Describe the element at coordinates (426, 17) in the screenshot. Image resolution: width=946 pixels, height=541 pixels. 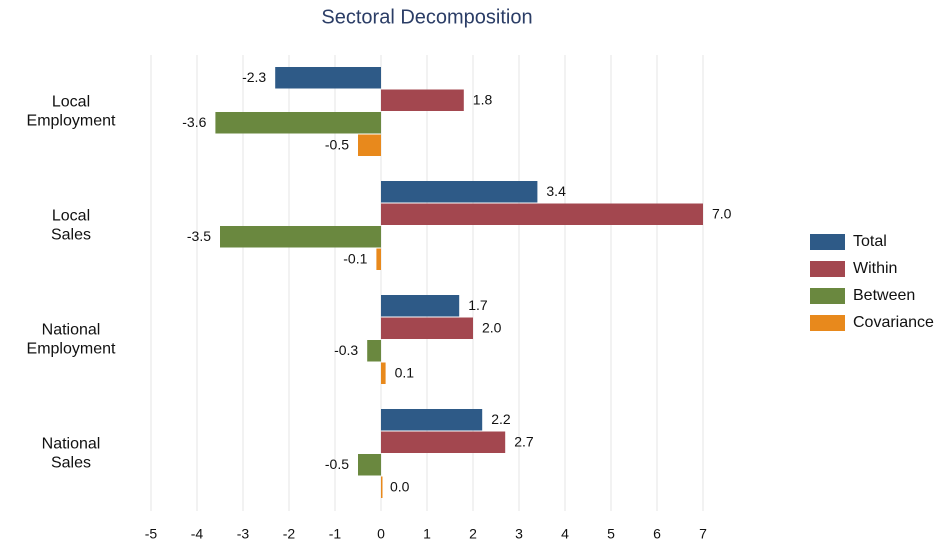
I see `chart-title: Sectoral Decomposition` at that location.